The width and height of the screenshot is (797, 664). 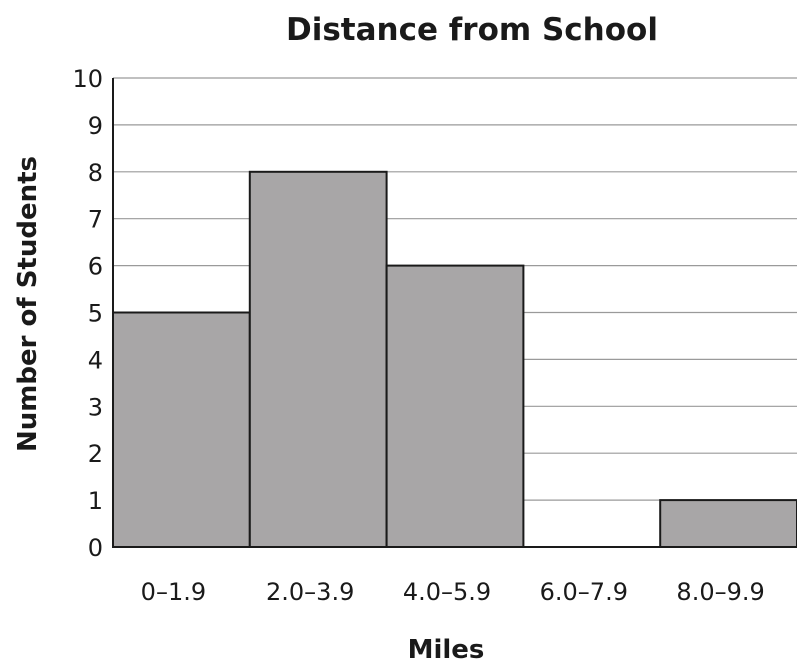 I want to click on y-axis-label: Number of Students, so click(x=28, y=304).